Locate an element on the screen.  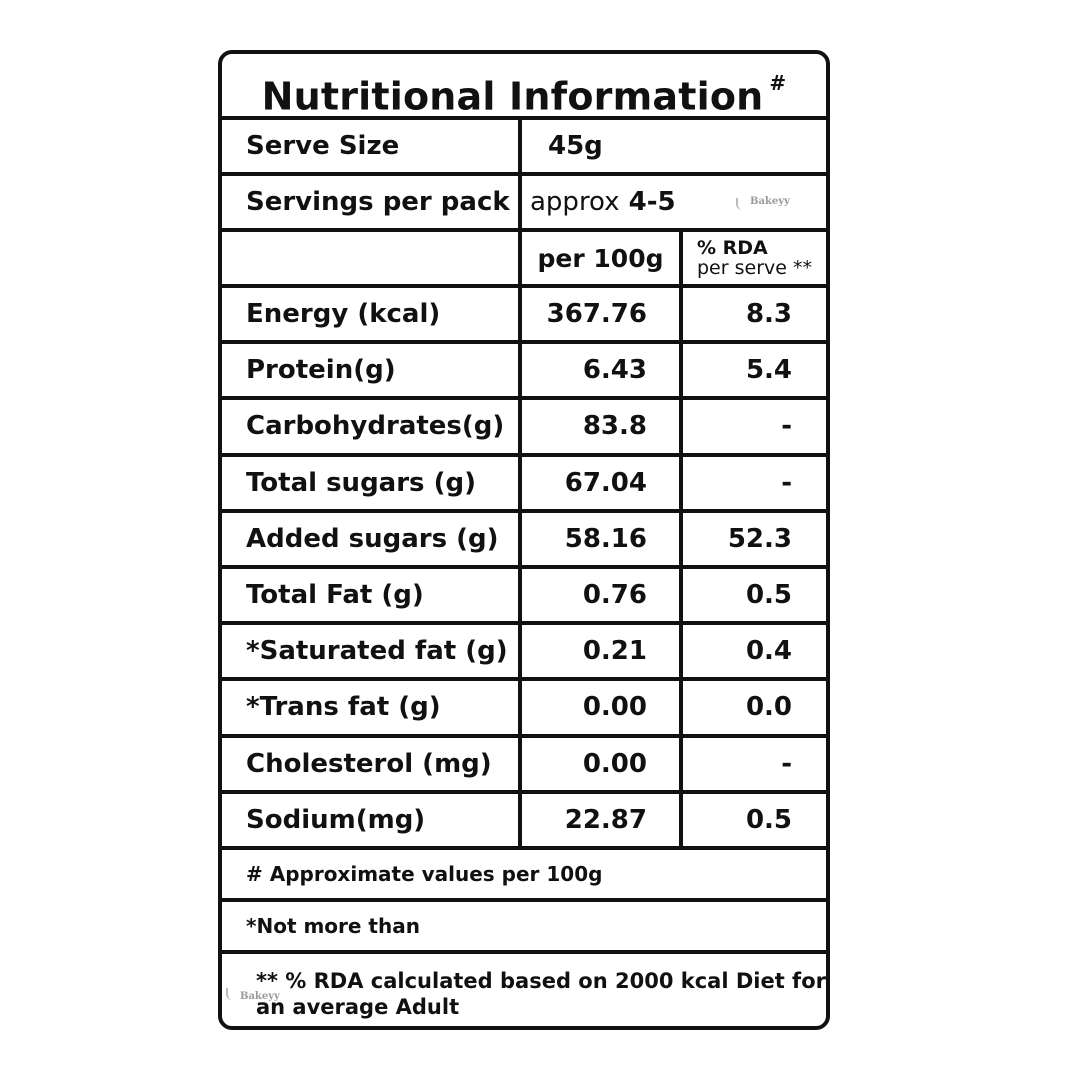
nutrient-row: Carbohydrates(g) 83.8 - is located at coordinates (524, 428).